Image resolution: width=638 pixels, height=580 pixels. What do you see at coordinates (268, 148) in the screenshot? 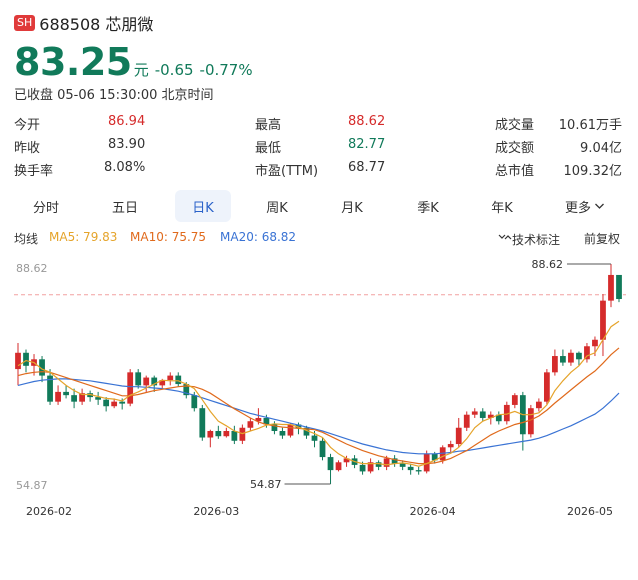
I see `low-label: 最低` at bounding box center [268, 148].